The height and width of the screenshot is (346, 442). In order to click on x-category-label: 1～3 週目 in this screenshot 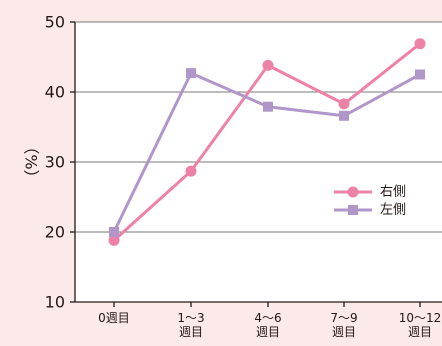, I will do `click(190, 325)`.